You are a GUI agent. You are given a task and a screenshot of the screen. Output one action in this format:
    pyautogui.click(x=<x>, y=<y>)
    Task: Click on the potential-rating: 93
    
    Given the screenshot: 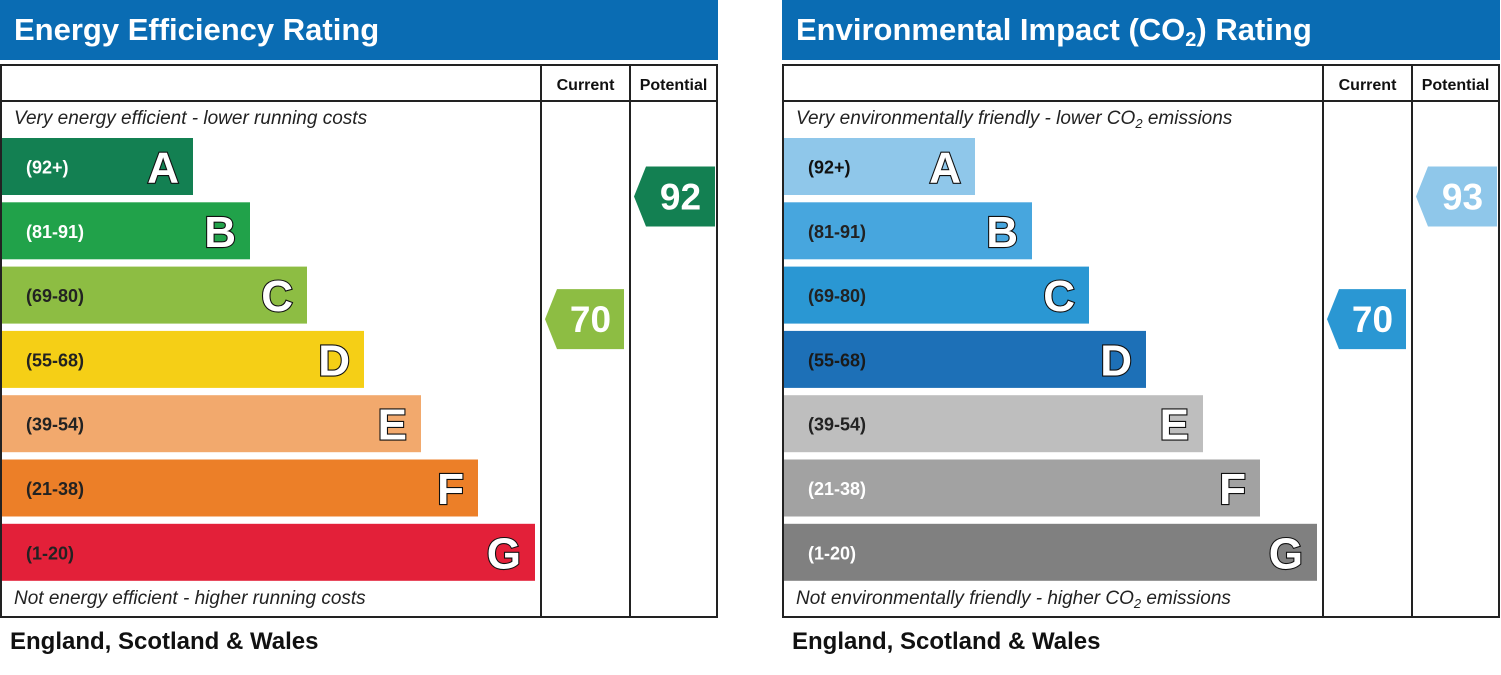 What is the action you would take?
    pyautogui.click(x=1456, y=196)
    